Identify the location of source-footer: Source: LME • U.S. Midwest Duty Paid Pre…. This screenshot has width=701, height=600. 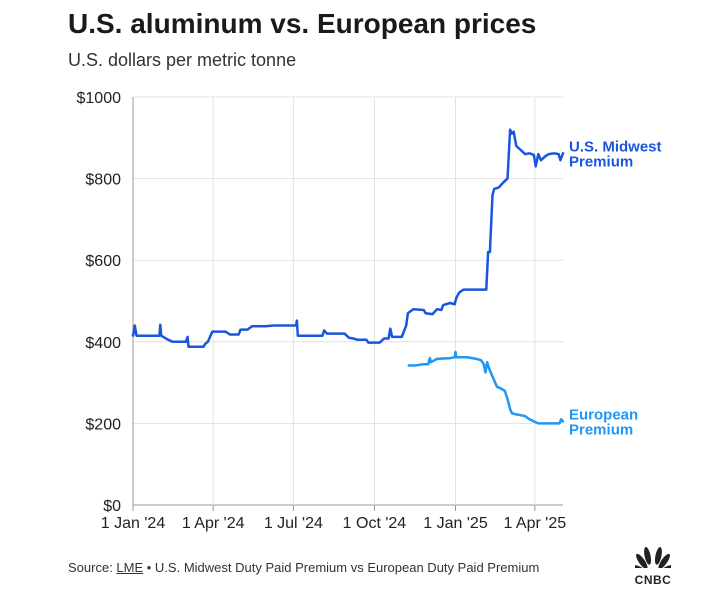
(303, 567).